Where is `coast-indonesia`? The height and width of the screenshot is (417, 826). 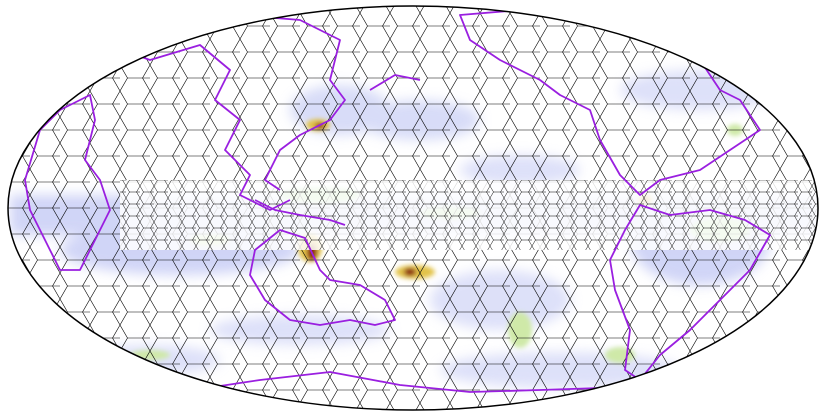
coast-indonesia is located at coordinates (300, 212).